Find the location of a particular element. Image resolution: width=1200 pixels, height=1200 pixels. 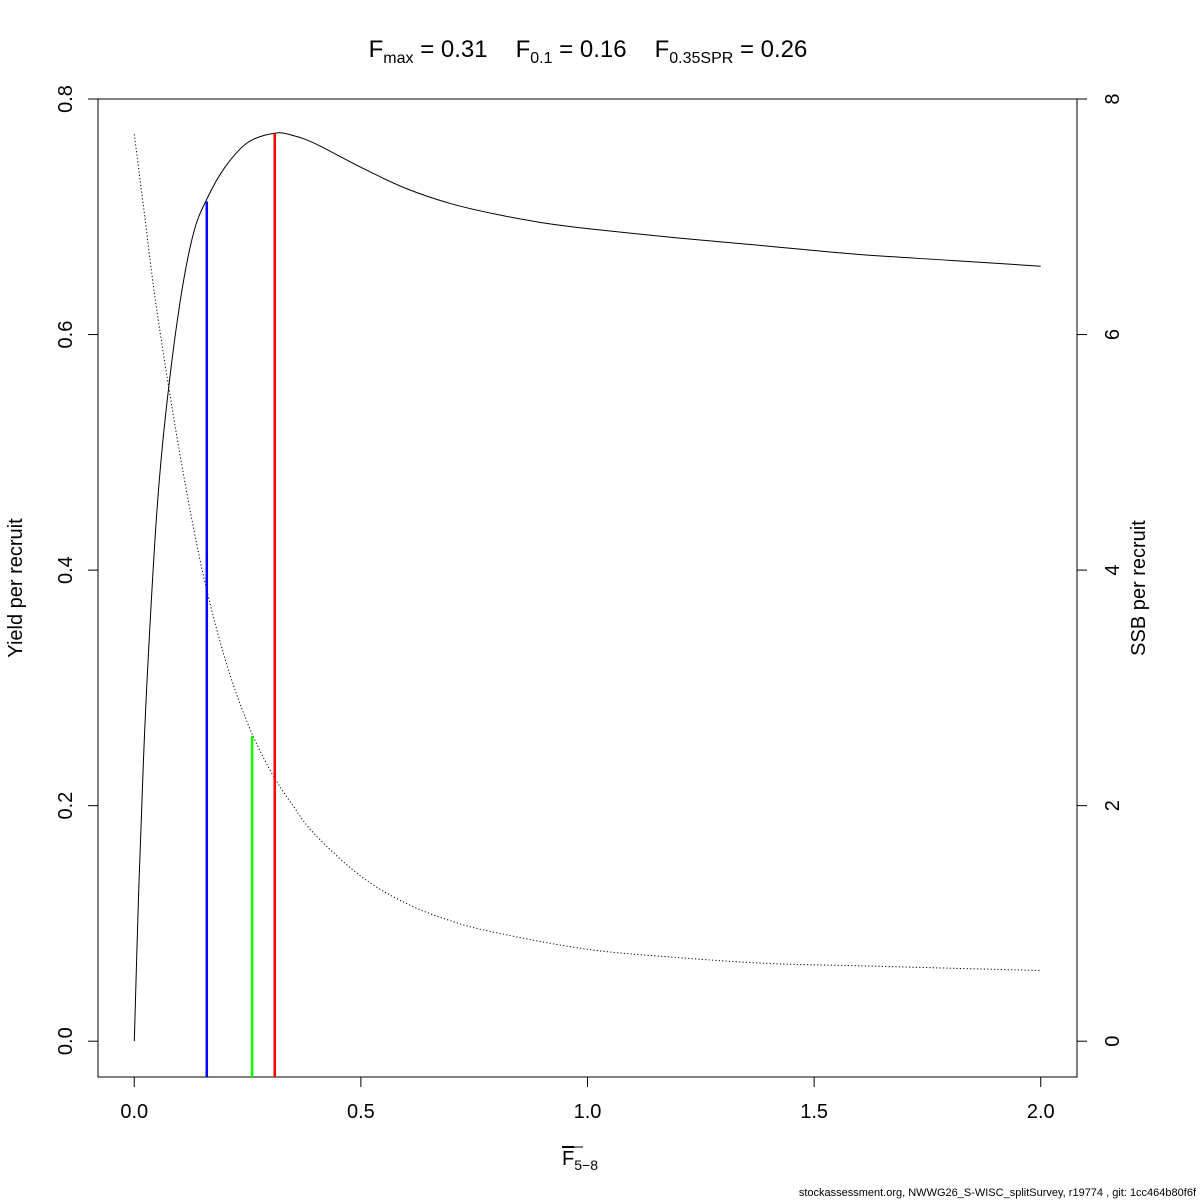

title-subscript: max is located at coordinates (398, 58).